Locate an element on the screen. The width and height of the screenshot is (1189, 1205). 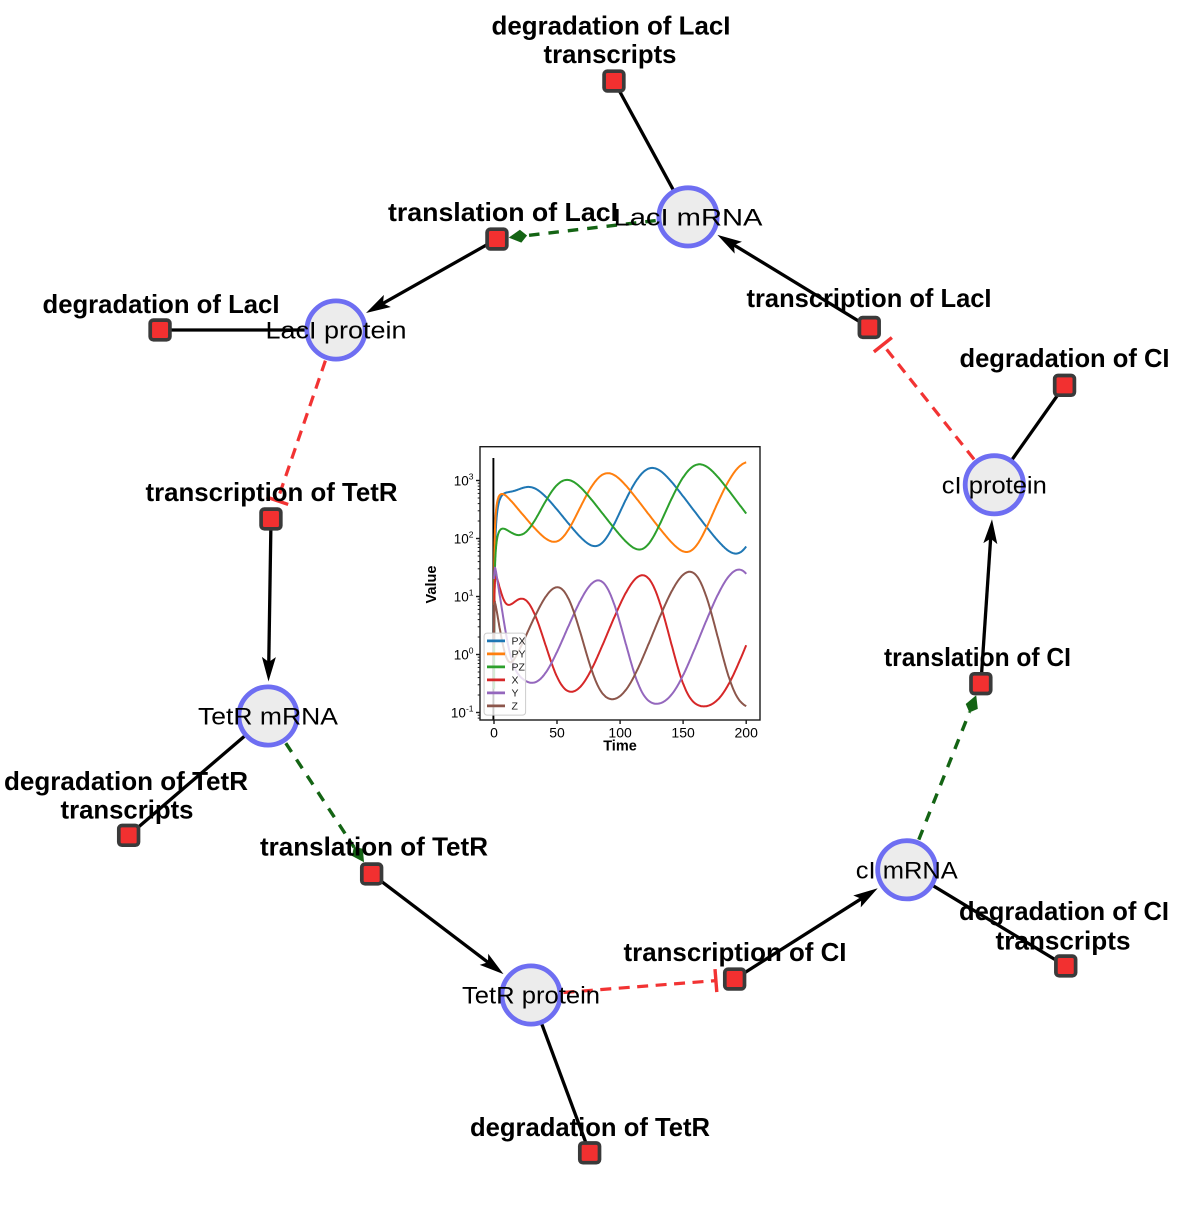
svg-text: translation of LacI is located at coordinates (503, 212).